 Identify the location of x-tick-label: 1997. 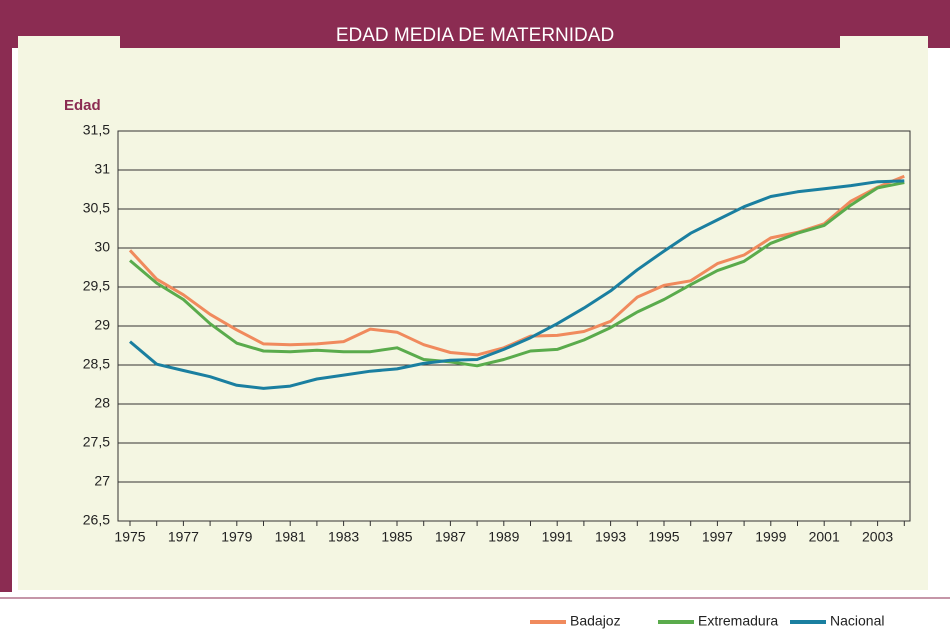
(717, 537).